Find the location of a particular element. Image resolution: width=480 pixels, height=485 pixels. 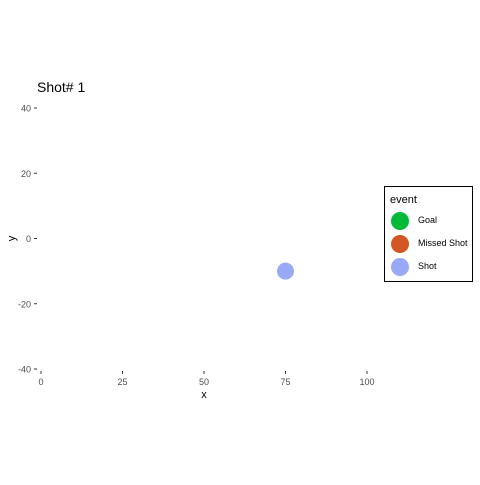

y-tick-label: -40 is located at coordinates (24, 370).